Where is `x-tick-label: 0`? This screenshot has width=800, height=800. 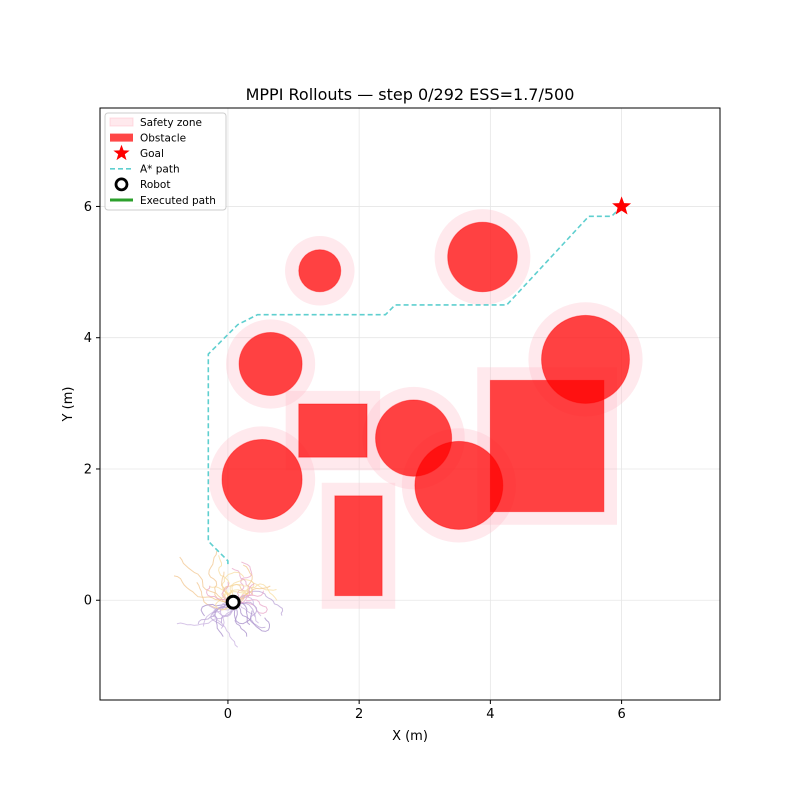 x-tick-label: 0 is located at coordinates (228, 714).